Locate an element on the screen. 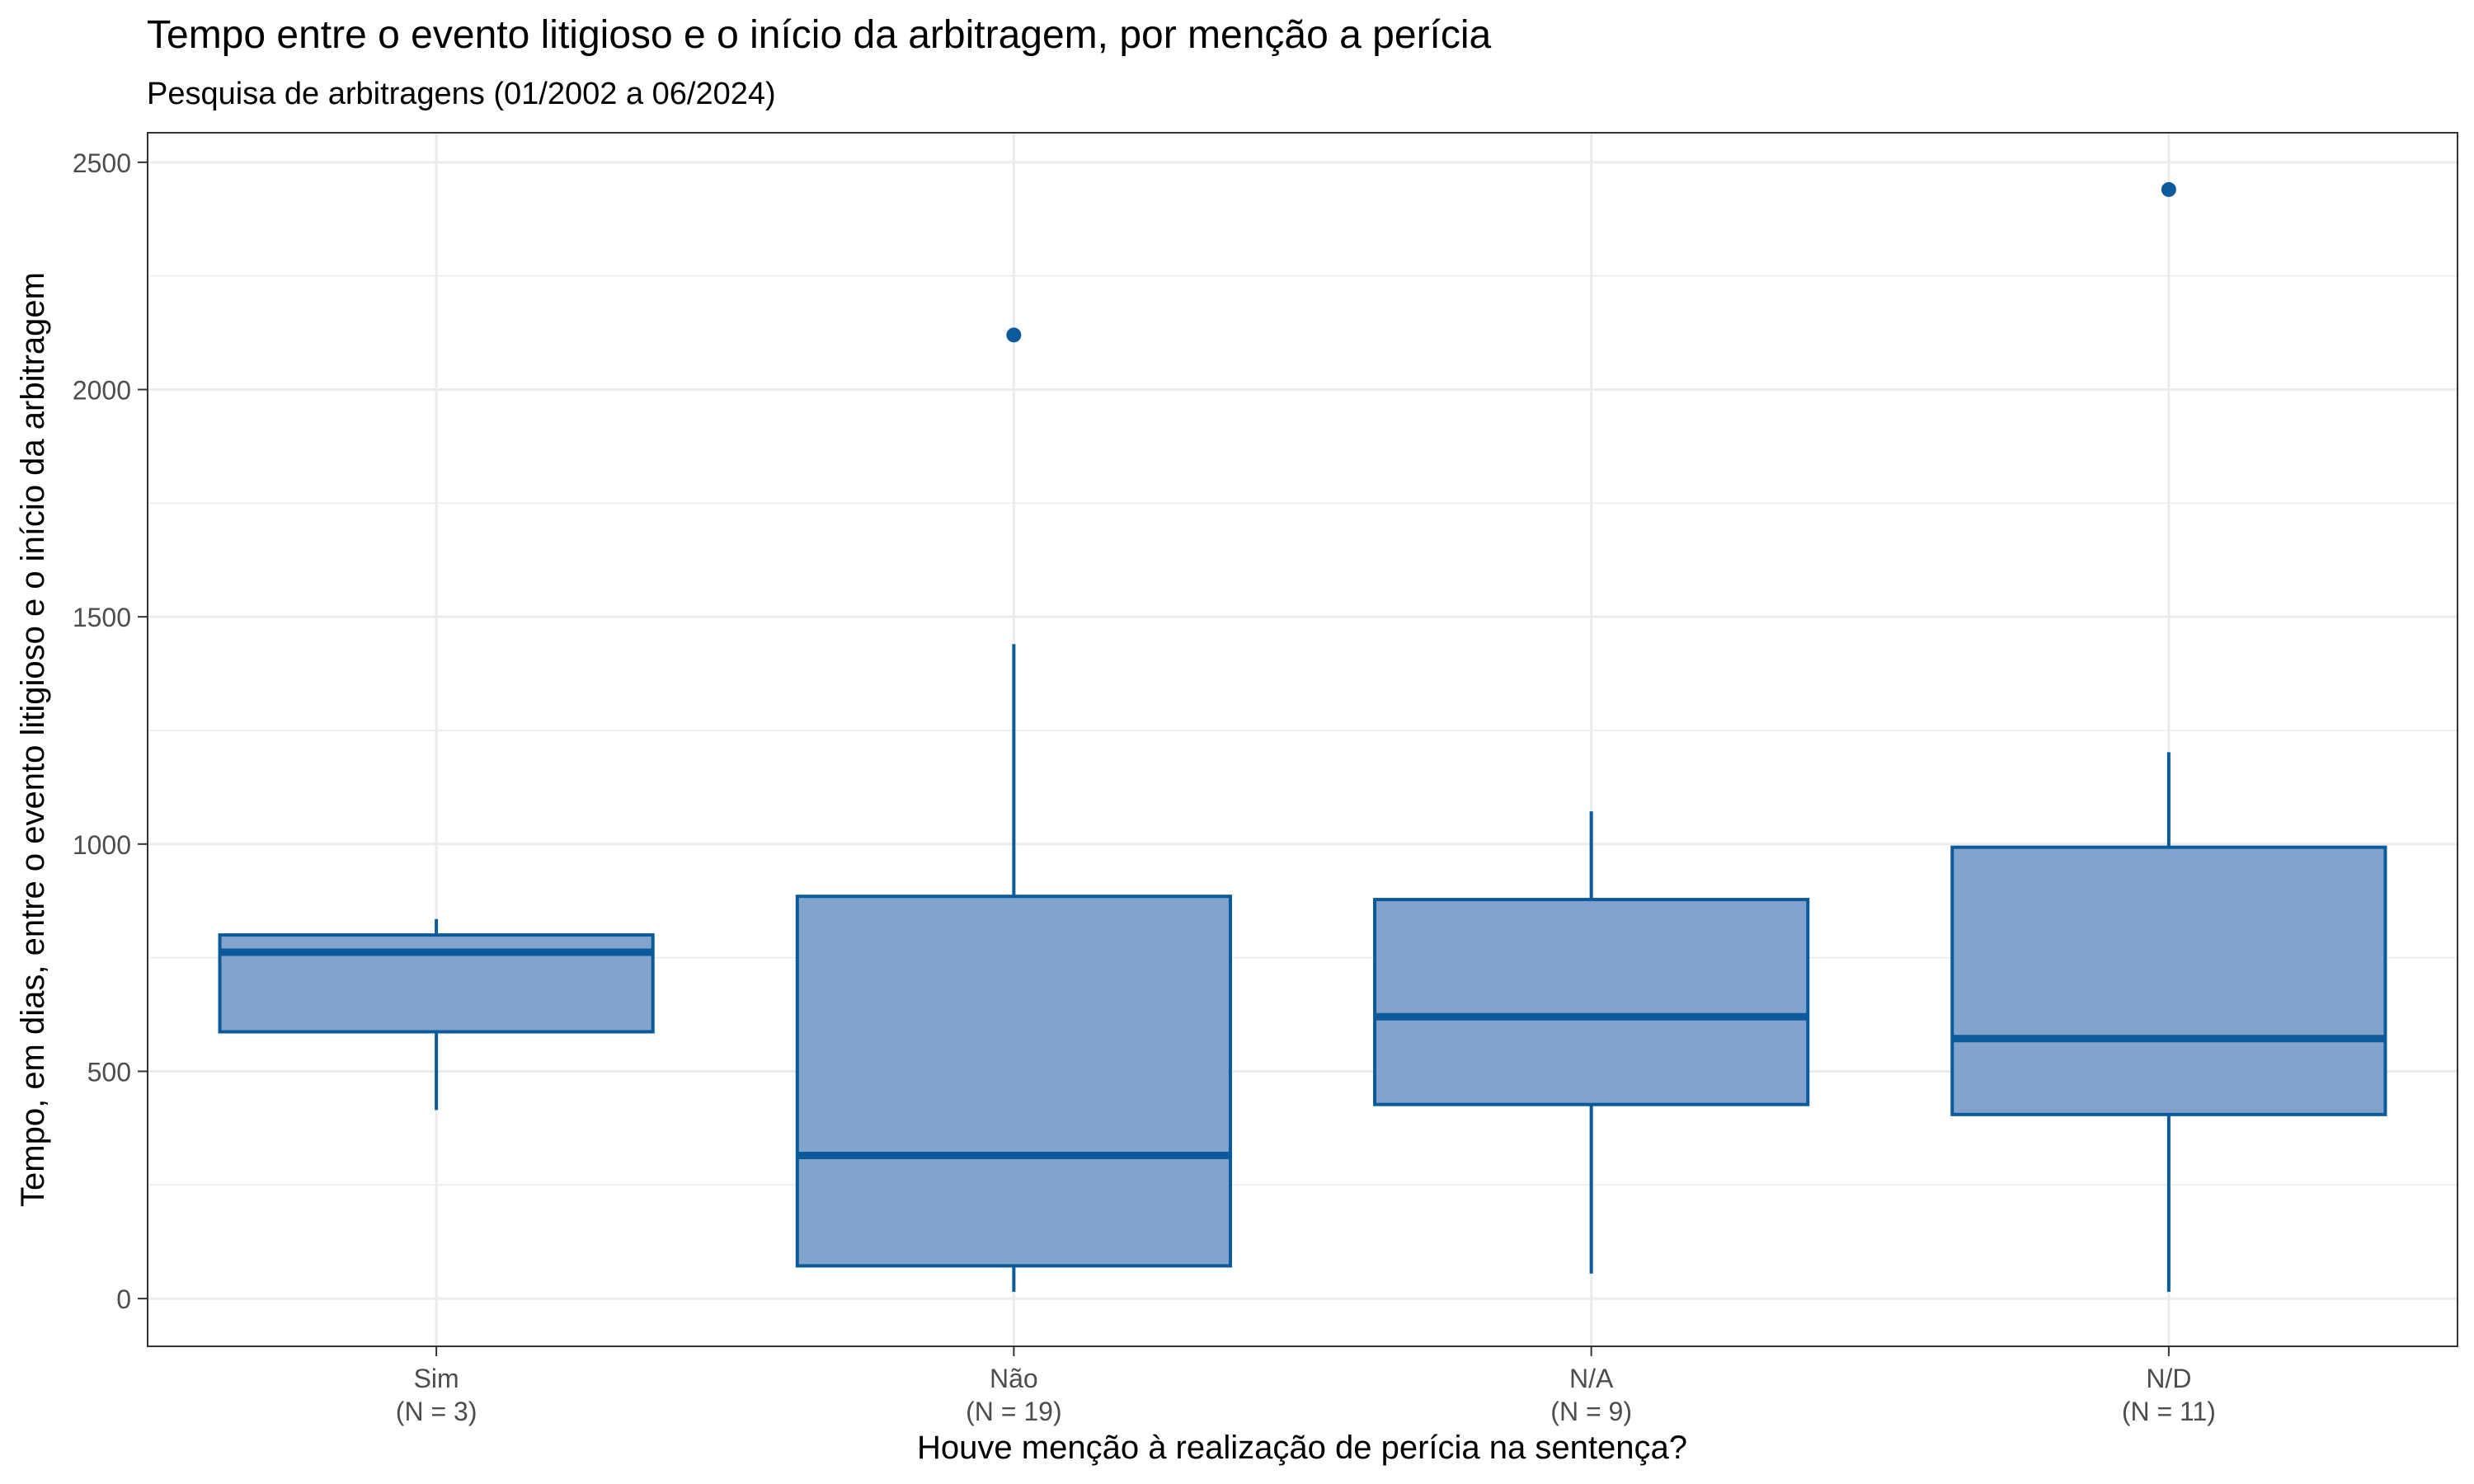 The image size is (2474, 1484). y-tick-label: 1000 is located at coordinates (102, 845).